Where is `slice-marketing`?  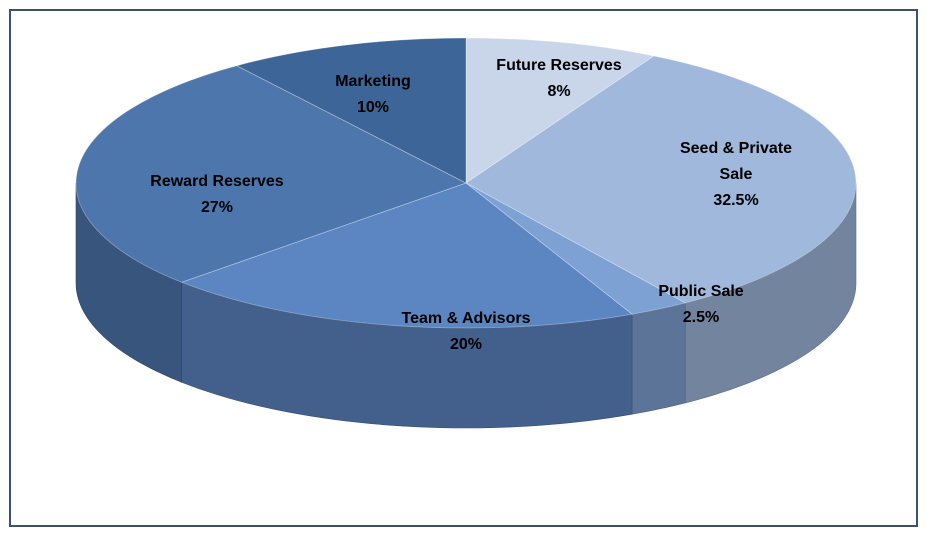 slice-marketing is located at coordinates (351, 110).